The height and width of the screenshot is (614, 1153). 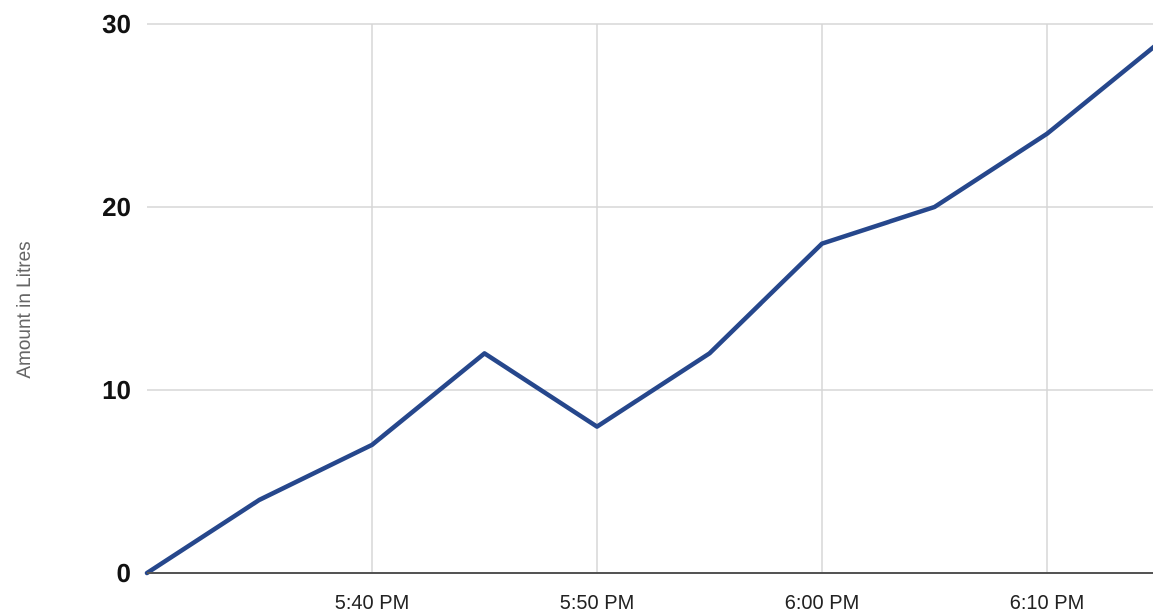 What do you see at coordinates (124, 573) in the screenshot?
I see `y-tick-label: 0` at bounding box center [124, 573].